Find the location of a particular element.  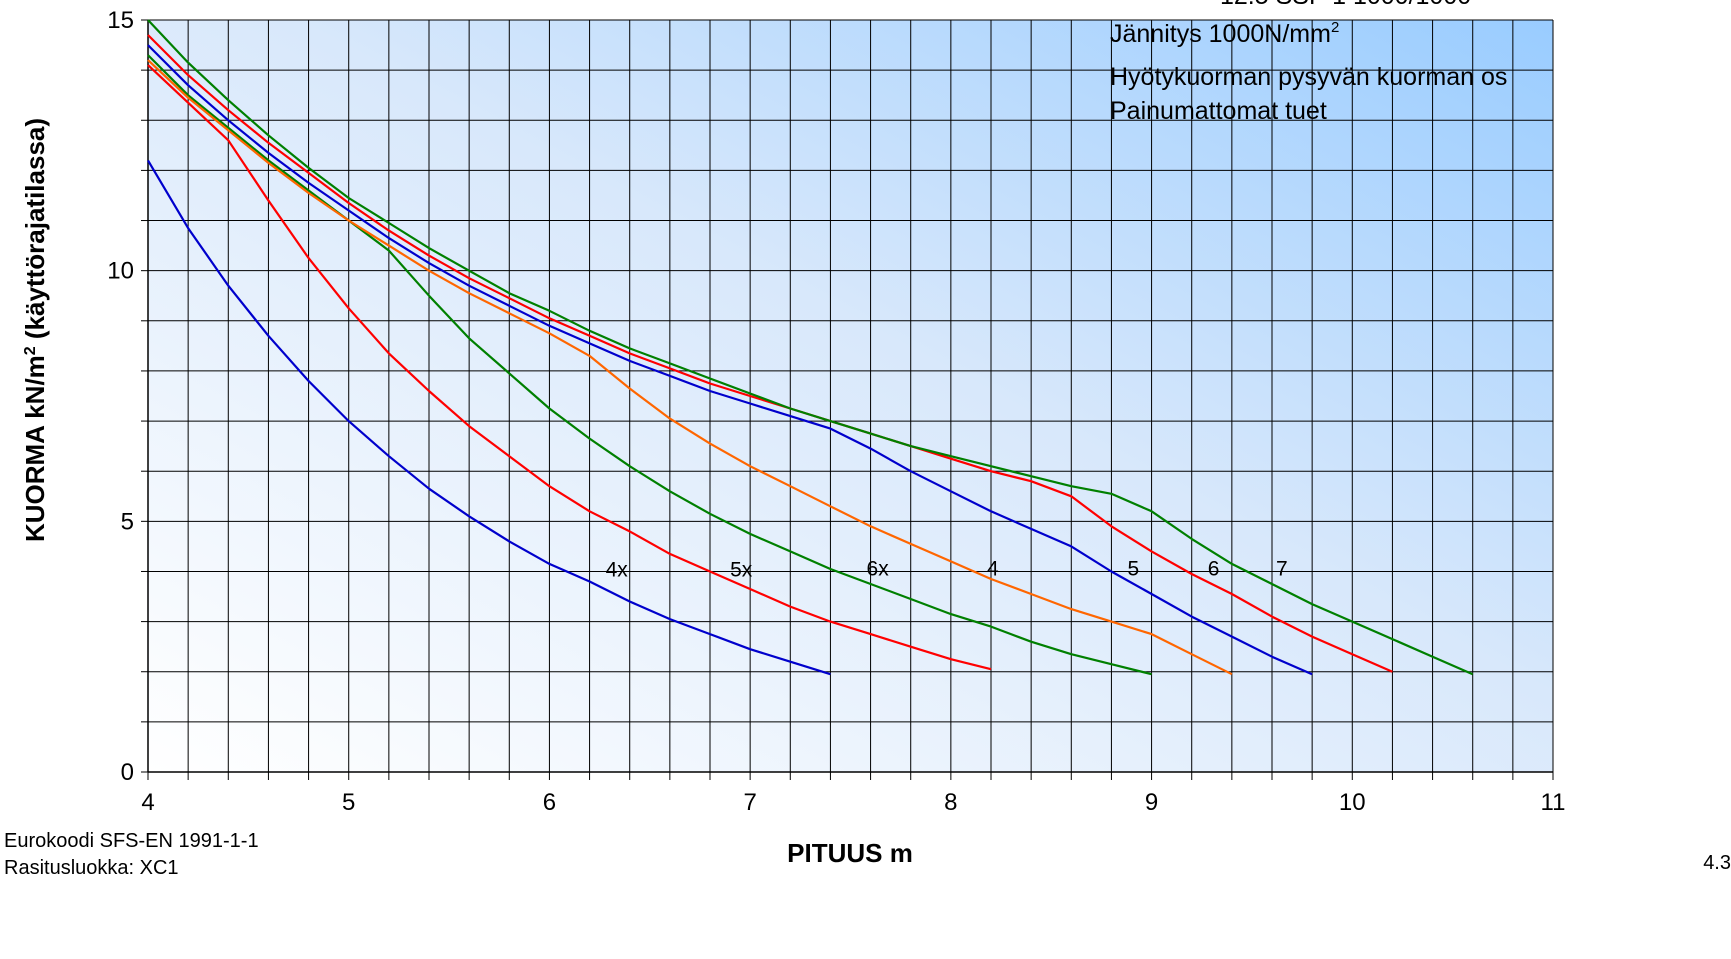

x-tick-label: 11 is located at coordinates (1553, 802).